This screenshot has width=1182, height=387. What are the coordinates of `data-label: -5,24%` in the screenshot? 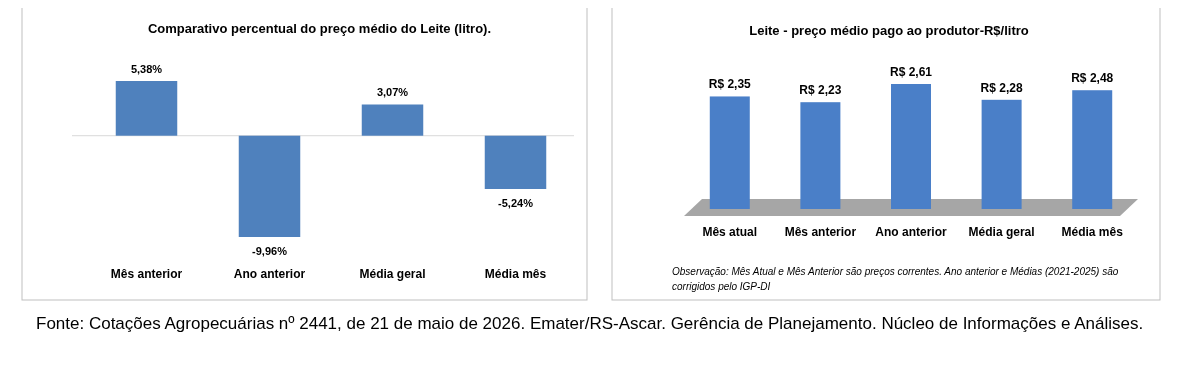 It's located at (516, 203).